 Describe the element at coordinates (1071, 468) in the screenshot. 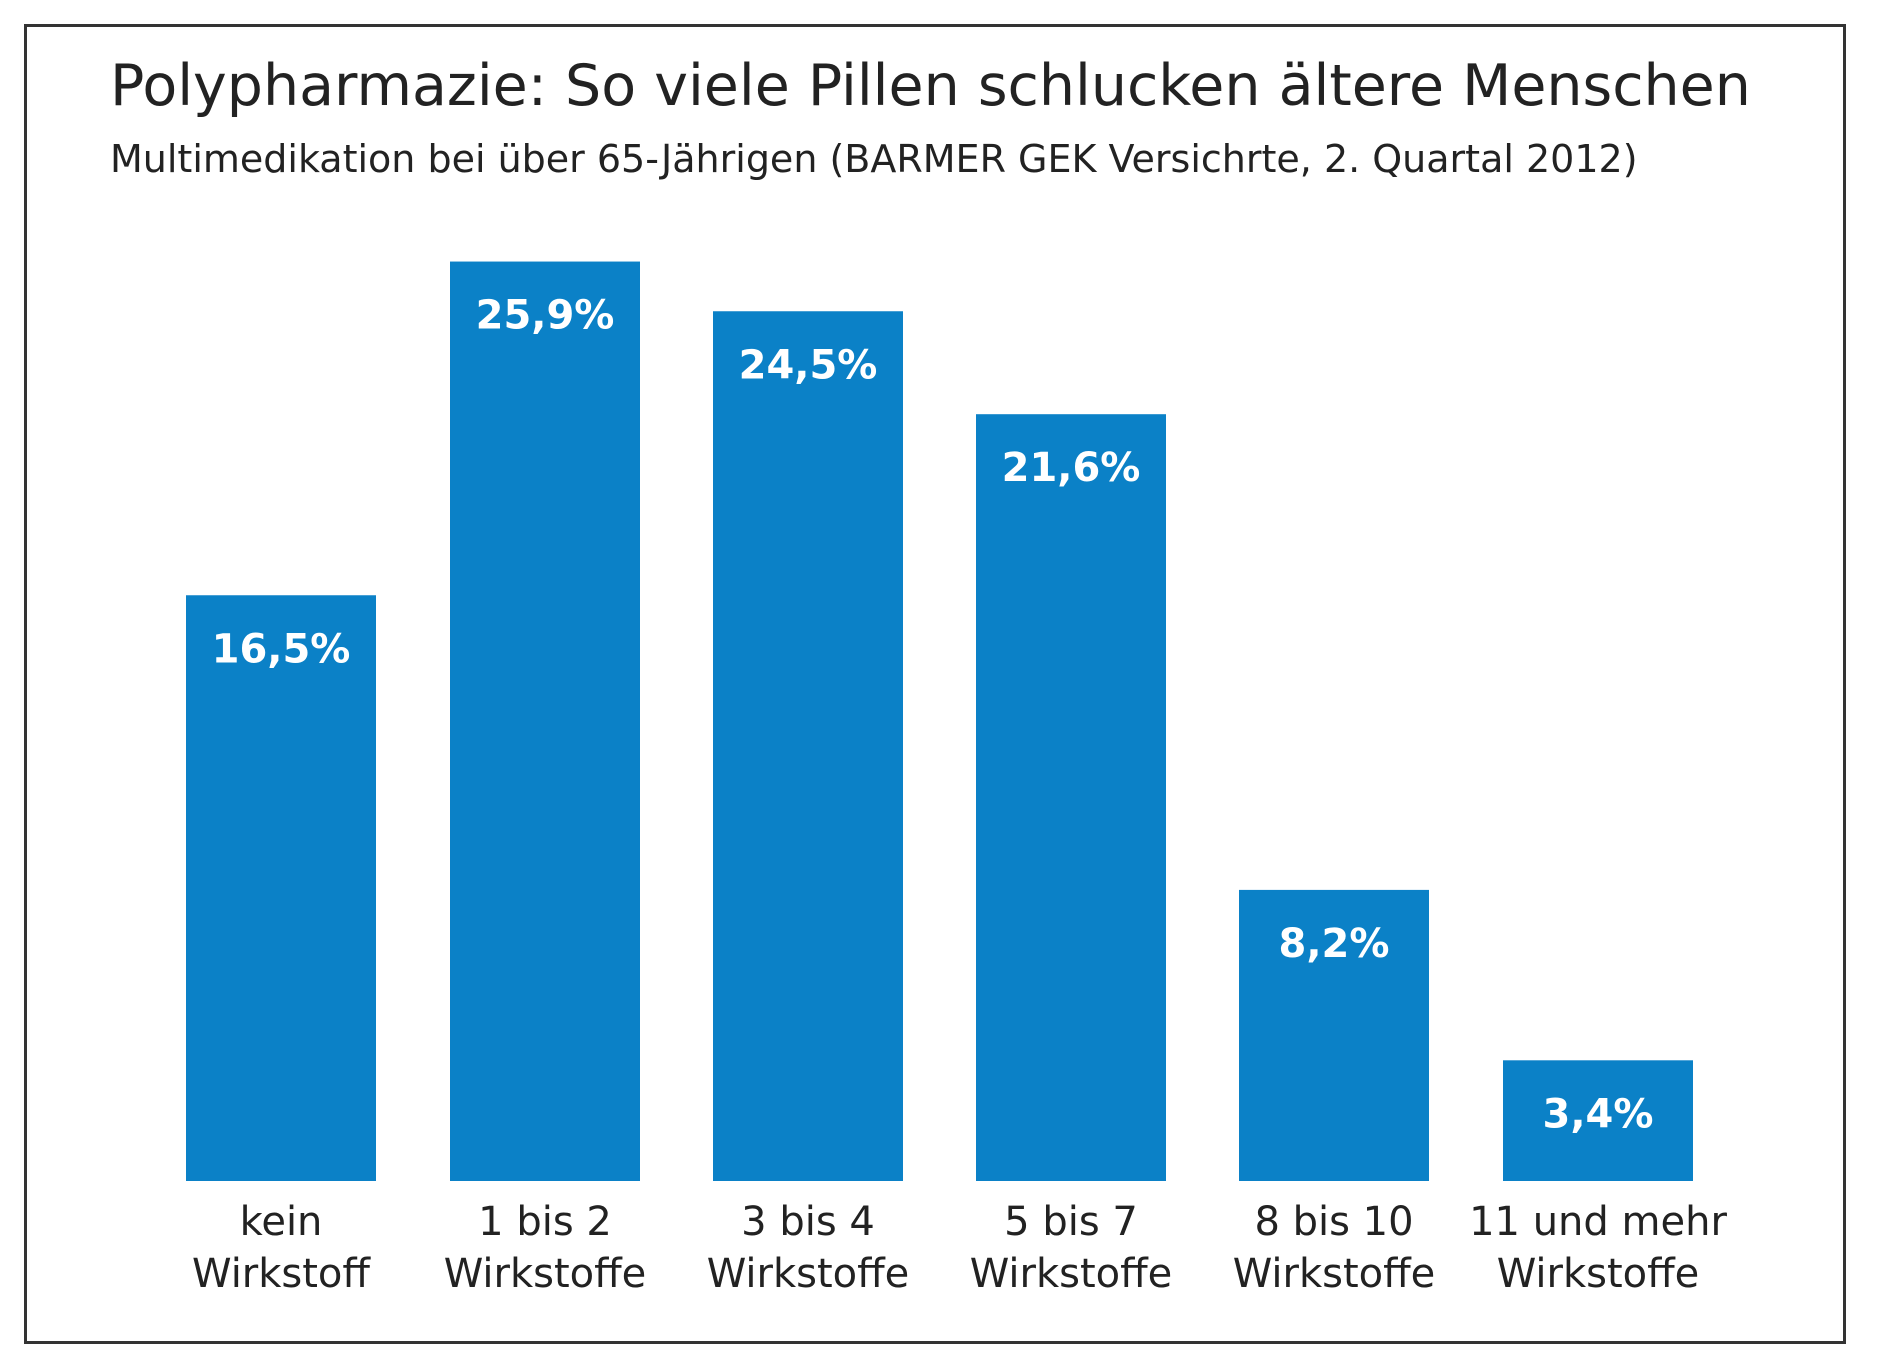

I see `bar-value-label-4: 21,6%` at that location.